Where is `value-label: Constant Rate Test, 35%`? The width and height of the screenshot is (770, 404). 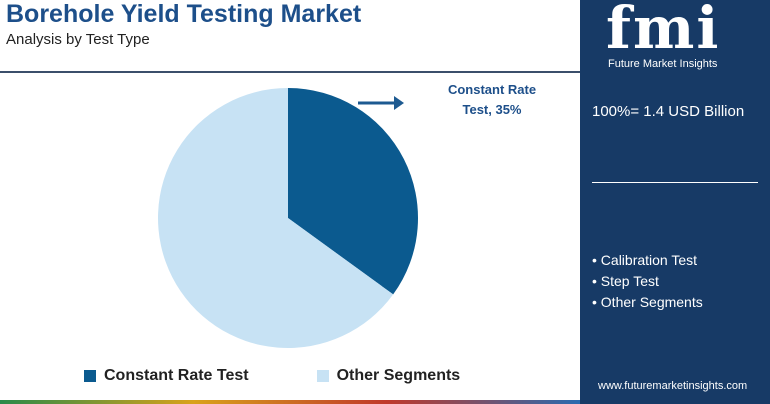
value-label: Constant Rate Test, 35% is located at coordinates (492, 99).